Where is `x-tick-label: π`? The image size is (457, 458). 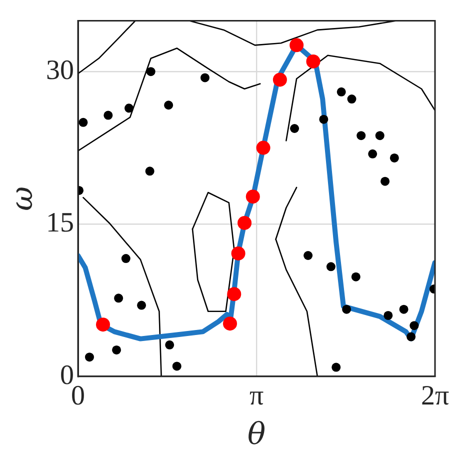 x-tick-label: π is located at coordinates (256, 396).